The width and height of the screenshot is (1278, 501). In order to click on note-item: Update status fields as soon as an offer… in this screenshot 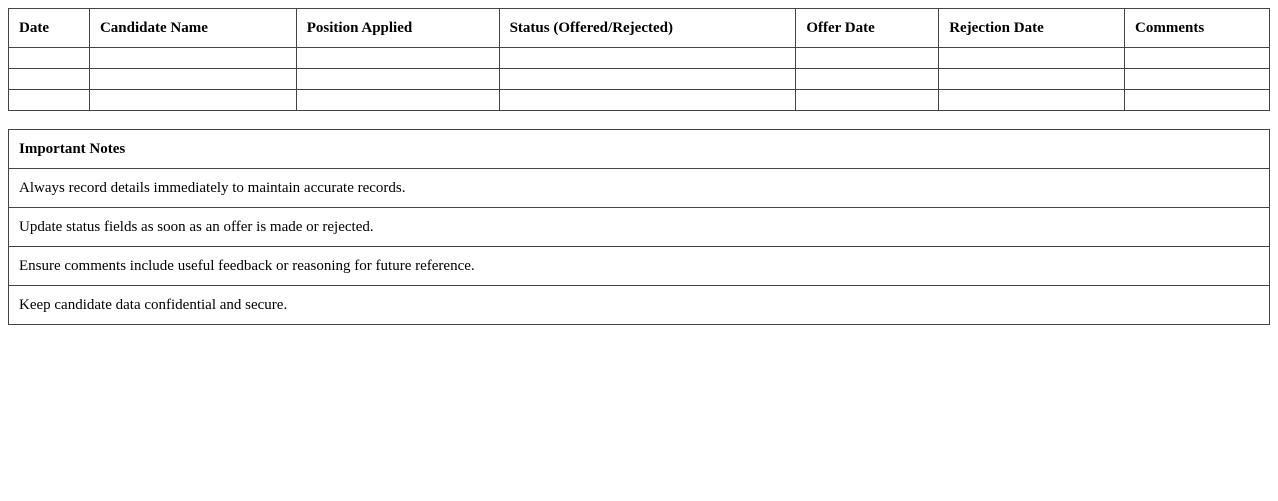, I will do `click(639, 227)`.